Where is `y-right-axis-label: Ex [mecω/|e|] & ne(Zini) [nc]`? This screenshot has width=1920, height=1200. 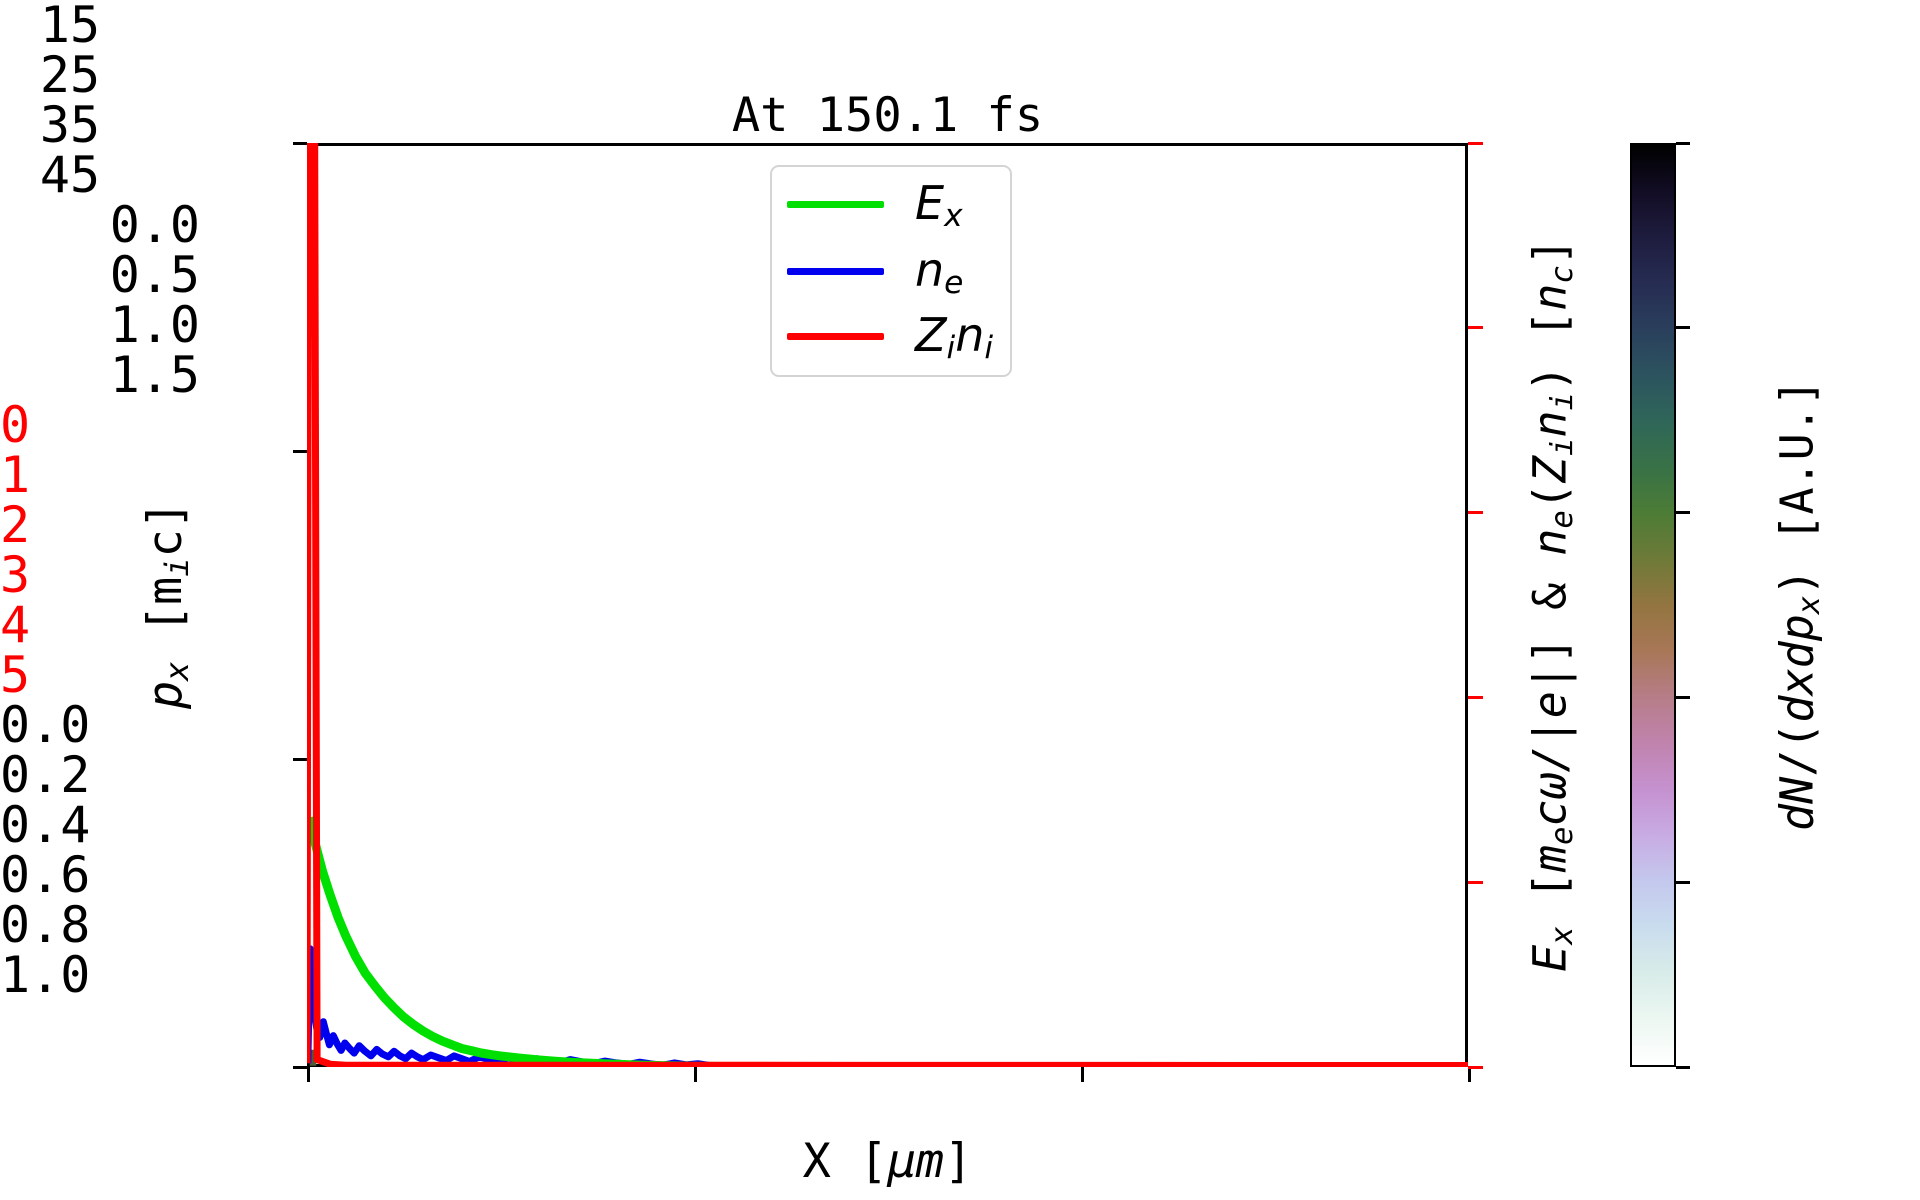
y-right-axis-label: Ex [mecω/|e|] & ne(Zini) [nc] is located at coordinates (1552, 605).